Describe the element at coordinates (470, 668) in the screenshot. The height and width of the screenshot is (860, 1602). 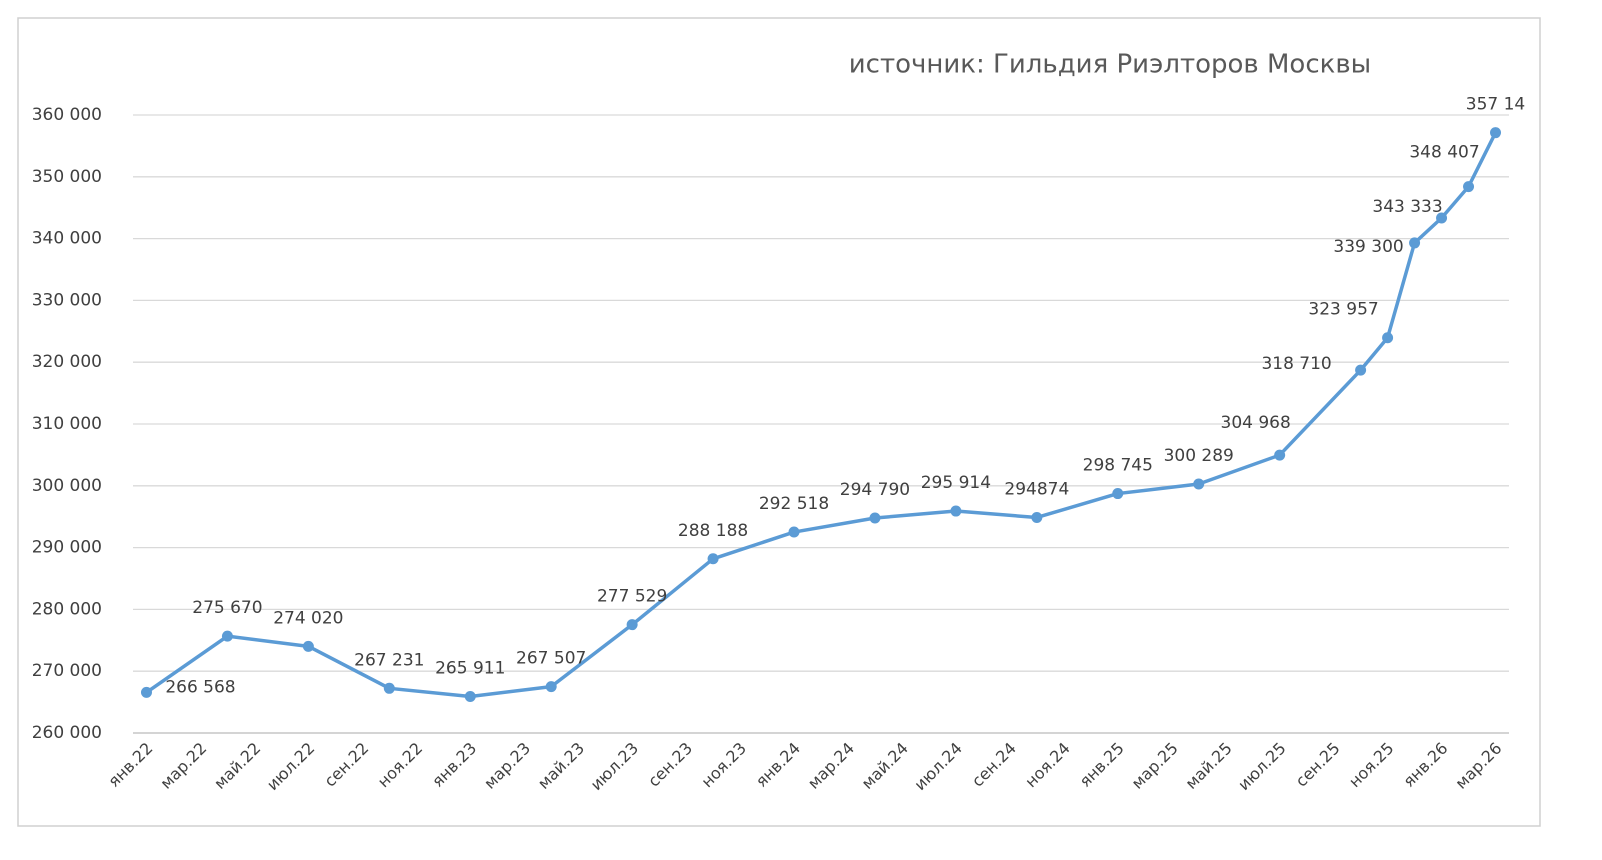
I see `data-label: 265 911` at that location.